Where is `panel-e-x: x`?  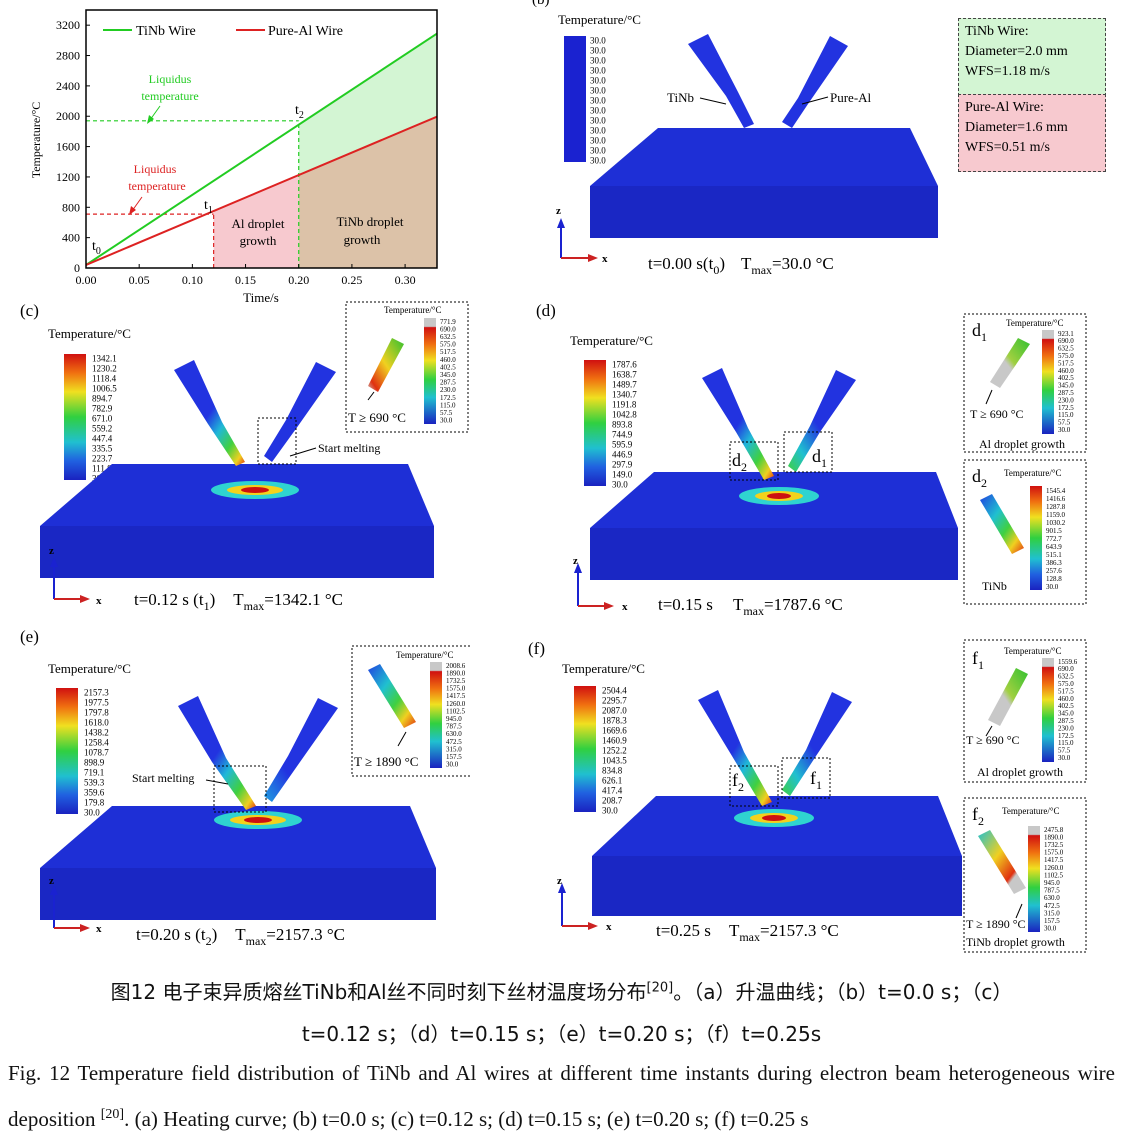 panel-e-x: x is located at coordinates (99, 929).